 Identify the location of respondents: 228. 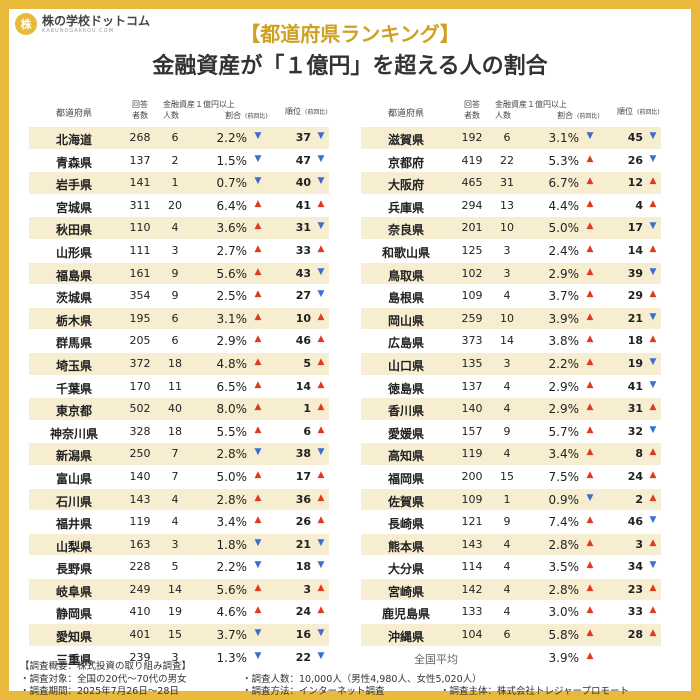
(140, 567).